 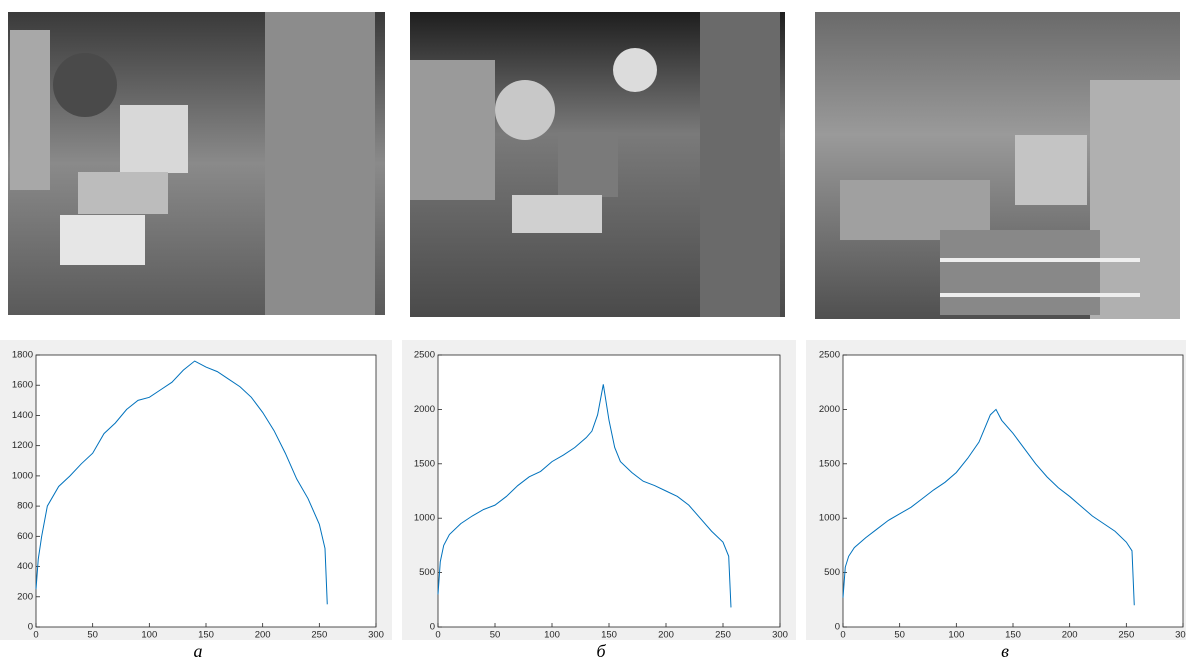 I want to click on caption: в, so click(x=1005, y=651).